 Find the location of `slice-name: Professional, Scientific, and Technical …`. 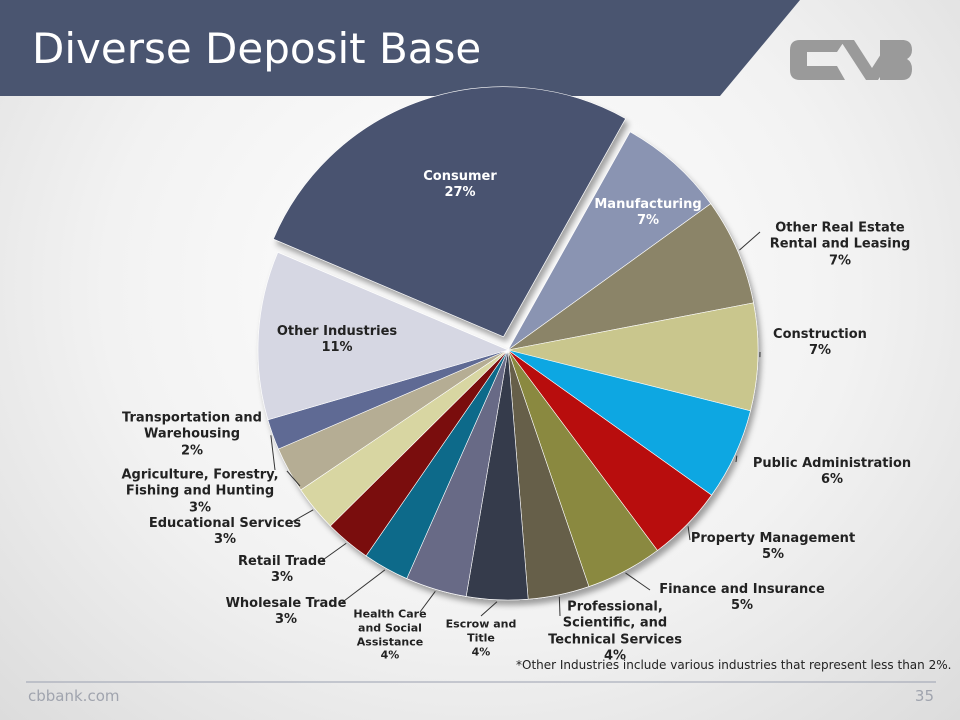

slice-name: Professional, Scientific, and Technical … is located at coordinates (615, 623).